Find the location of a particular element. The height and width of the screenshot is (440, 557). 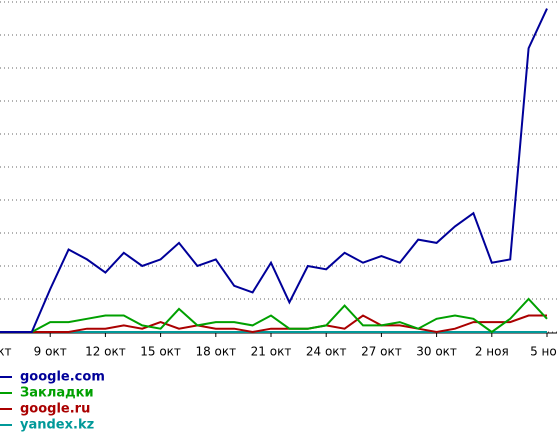

x-tick-label: 2 ноя is located at coordinates (492, 352).